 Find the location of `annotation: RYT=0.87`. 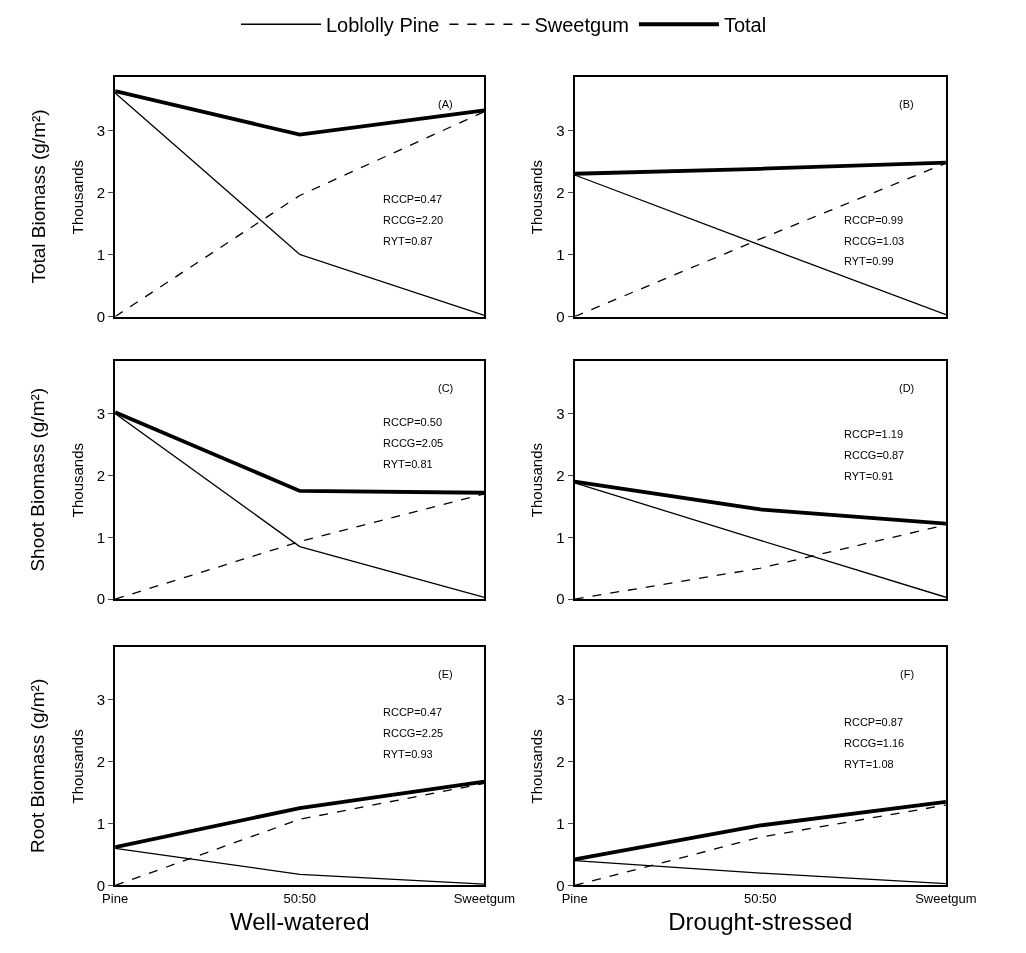

annotation: RYT=0.87 is located at coordinates (408, 241).